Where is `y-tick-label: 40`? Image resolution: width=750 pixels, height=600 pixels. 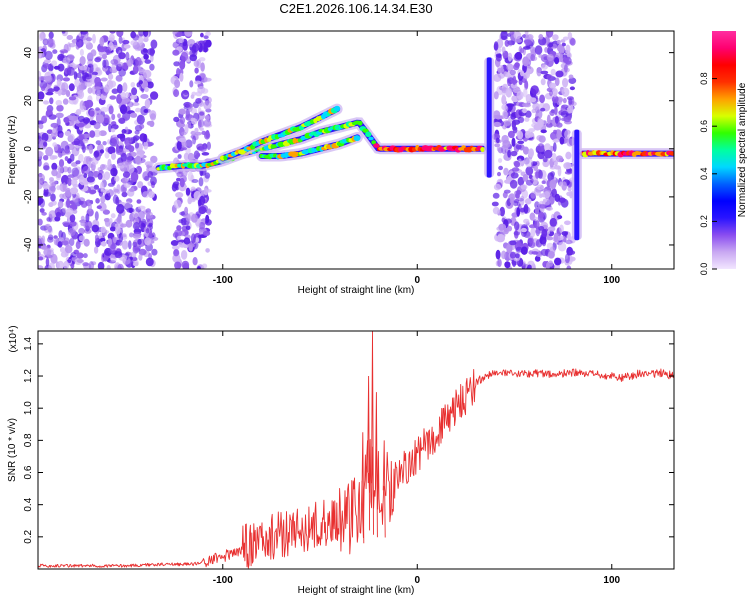 y-tick-label: 40 is located at coordinates (28, 53).